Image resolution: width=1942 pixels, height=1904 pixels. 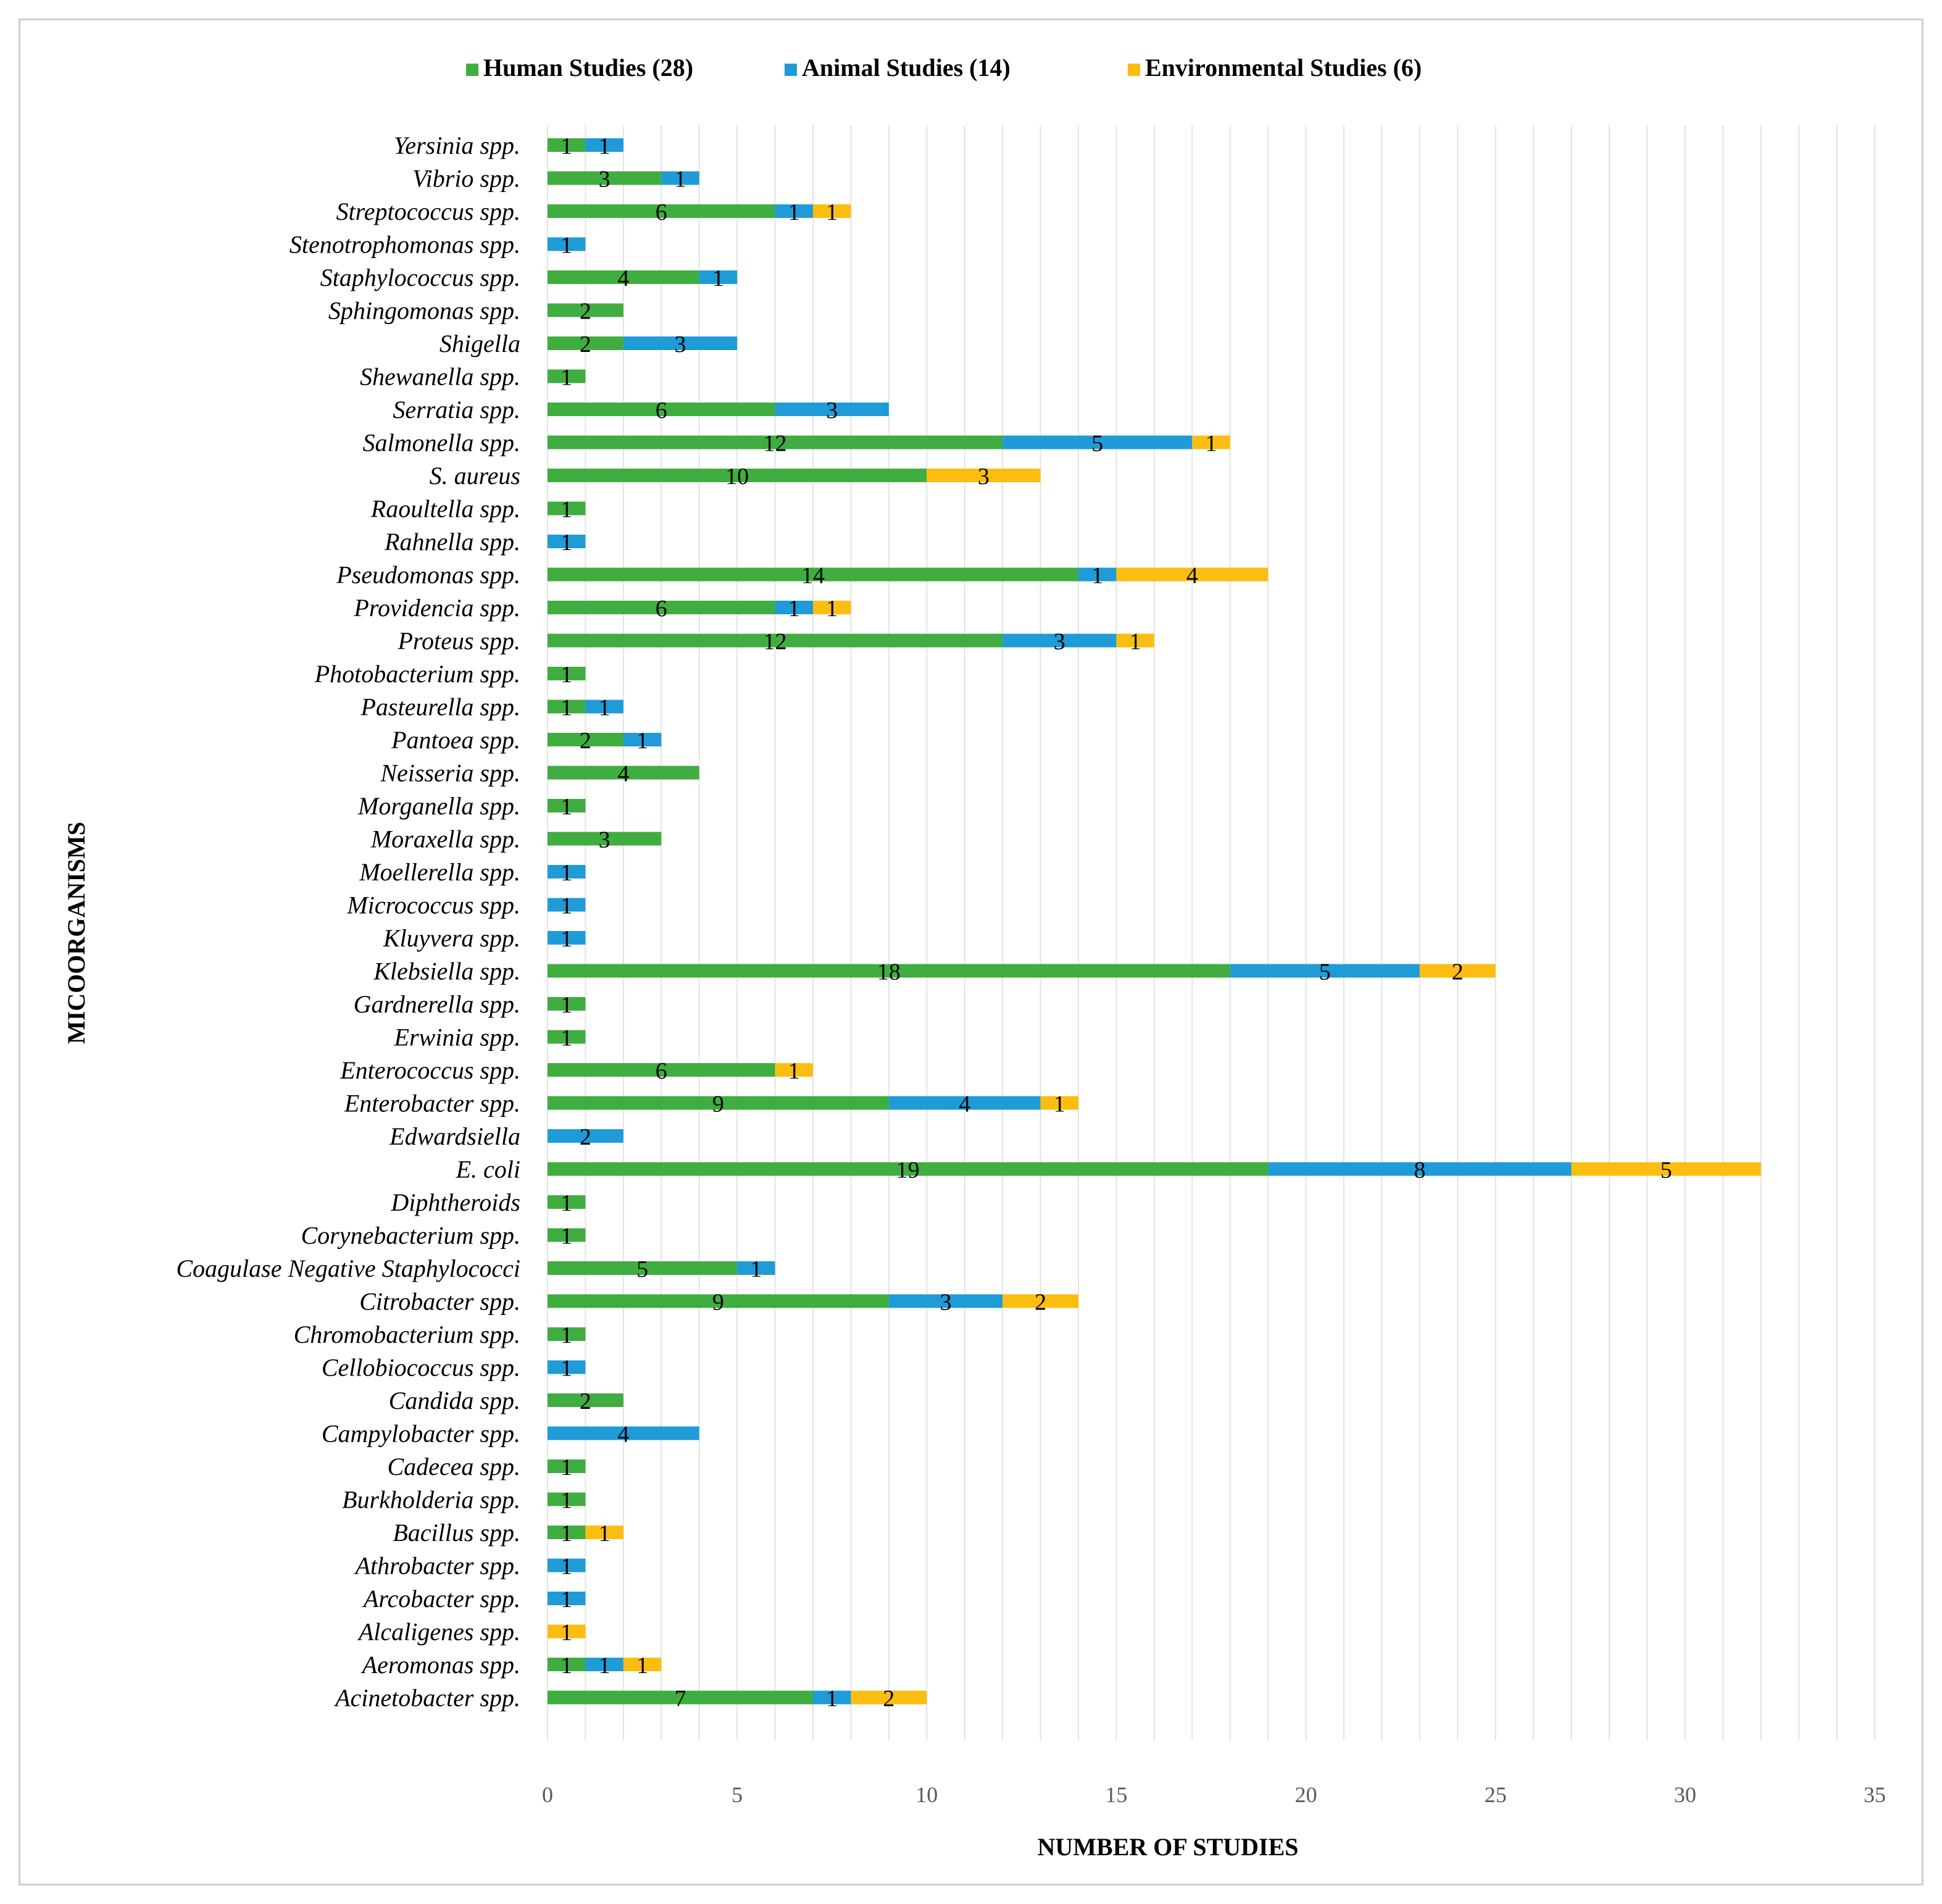 What do you see at coordinates (428, 575) in the screenshot?
I see `category-label: Pseudomonas spp.` at bounding box center [428, 575].